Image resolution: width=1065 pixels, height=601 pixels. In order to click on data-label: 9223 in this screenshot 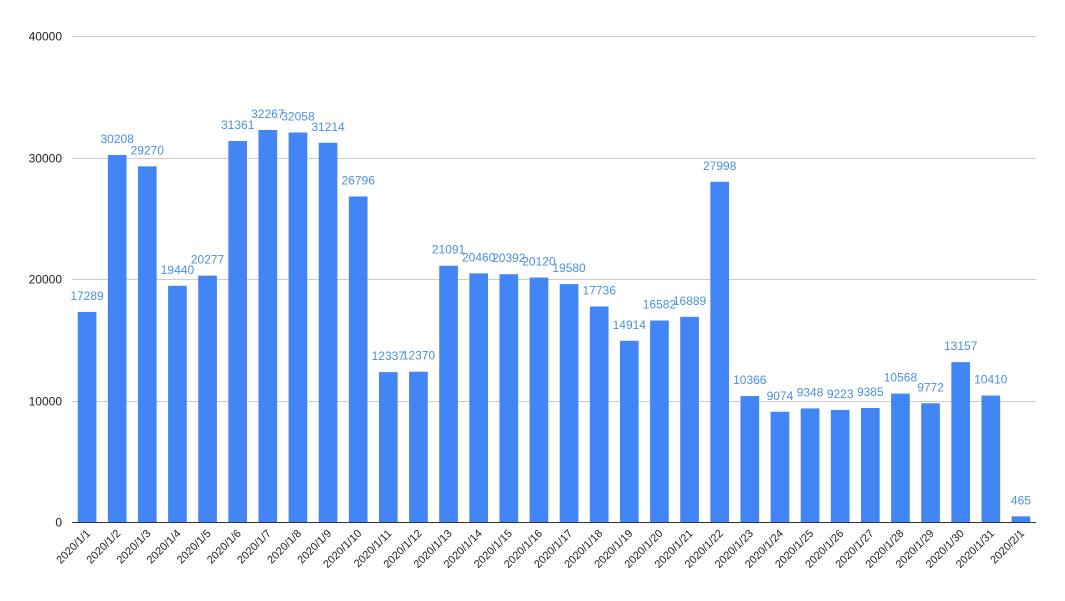, I will do `click(840, 394)`.